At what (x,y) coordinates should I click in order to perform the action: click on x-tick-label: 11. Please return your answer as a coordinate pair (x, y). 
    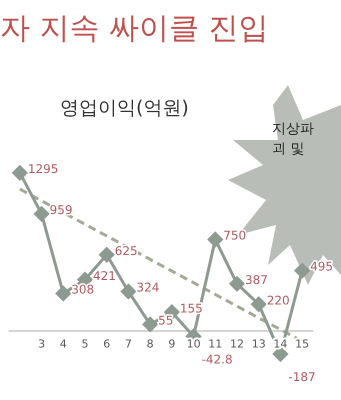
    Looking at the image, I should click on (215, 343).